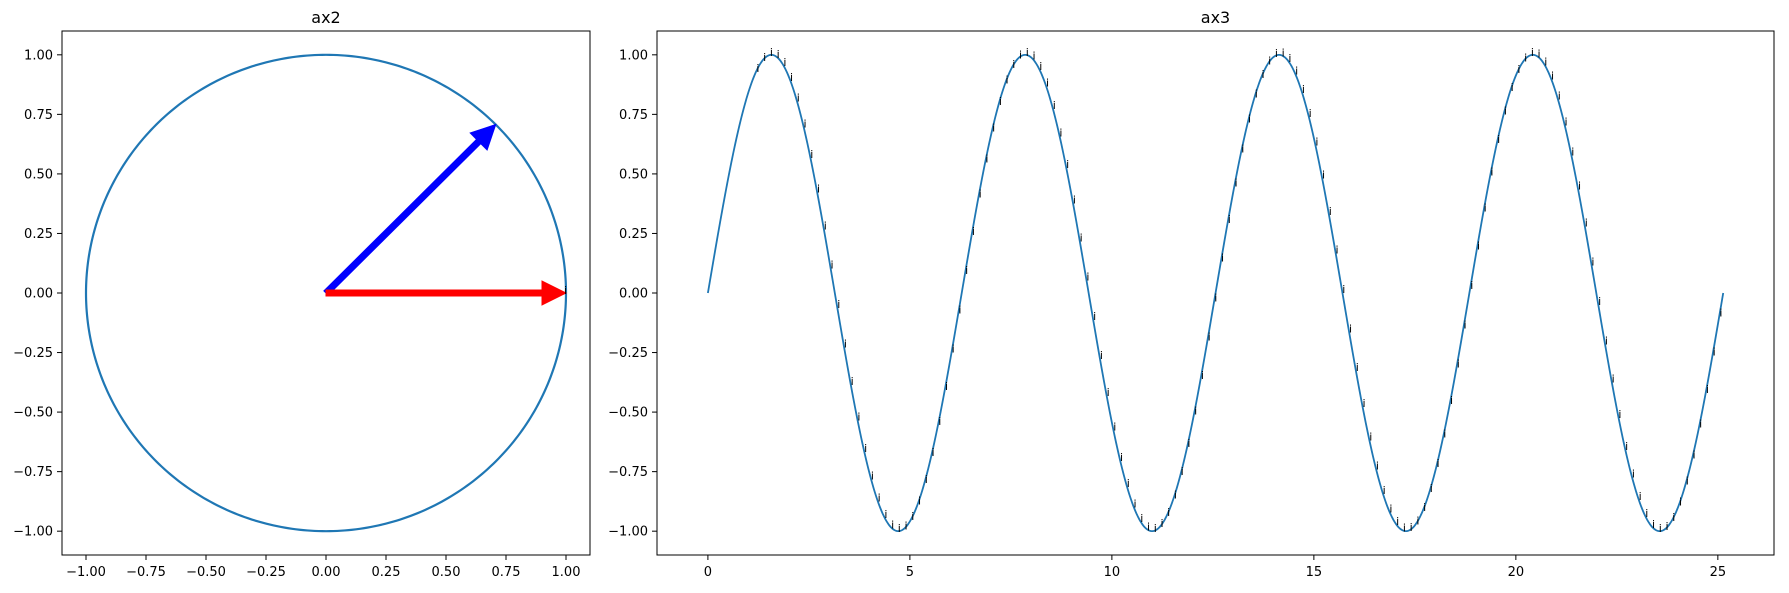 The image size is (1789, 593). Describe the element at coordinates (33, 353) in the screenshot. I see `ax2-ytick-label: −0.25` at that location.